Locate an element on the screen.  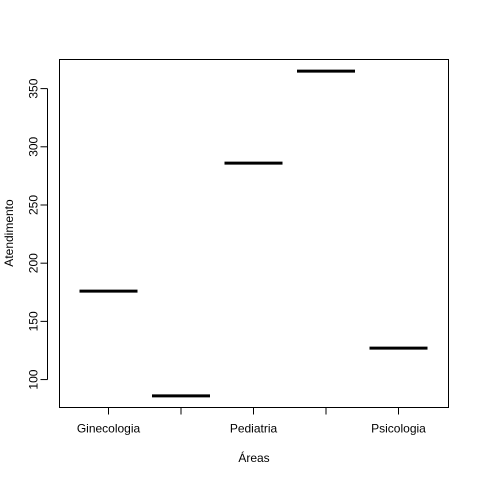
y-tick-label: 250 is located at coordinates (34, 205).